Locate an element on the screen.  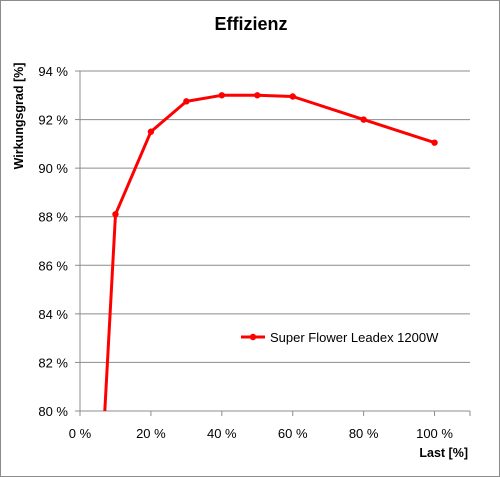
y-tick-label: 94 % is located at coordinates (53, 71).